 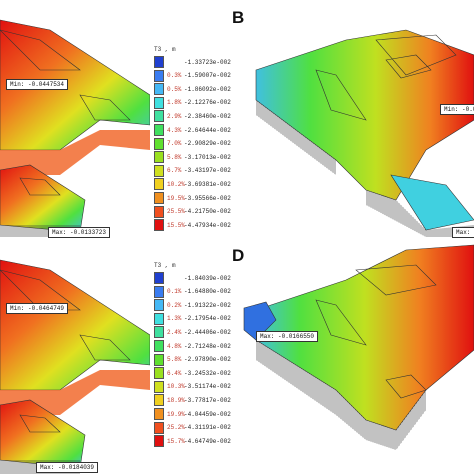 What do you see at coordinates (207, 171) in the screenshot?
I see `legend-top-value: -3.43197e-002` at bounding box center [207, 171].